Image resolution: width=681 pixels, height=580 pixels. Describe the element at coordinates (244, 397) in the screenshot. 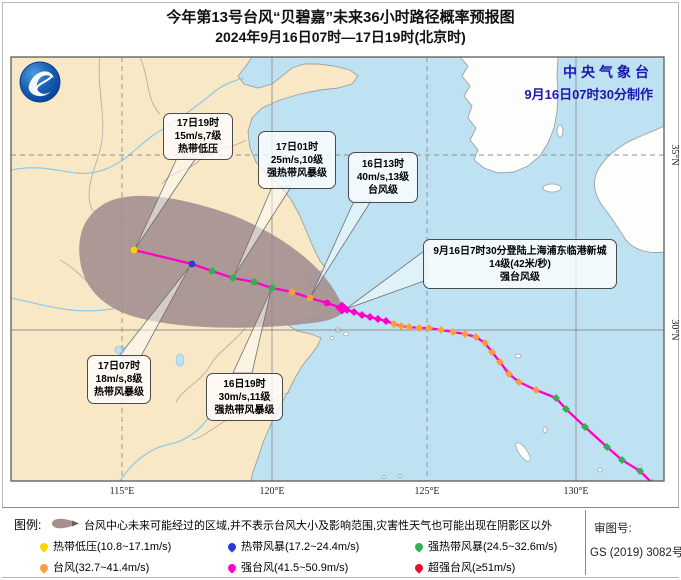

I see `forecast-label-16d19h: 16日19时 30m/s,11级 强热带风暴级` at that location.